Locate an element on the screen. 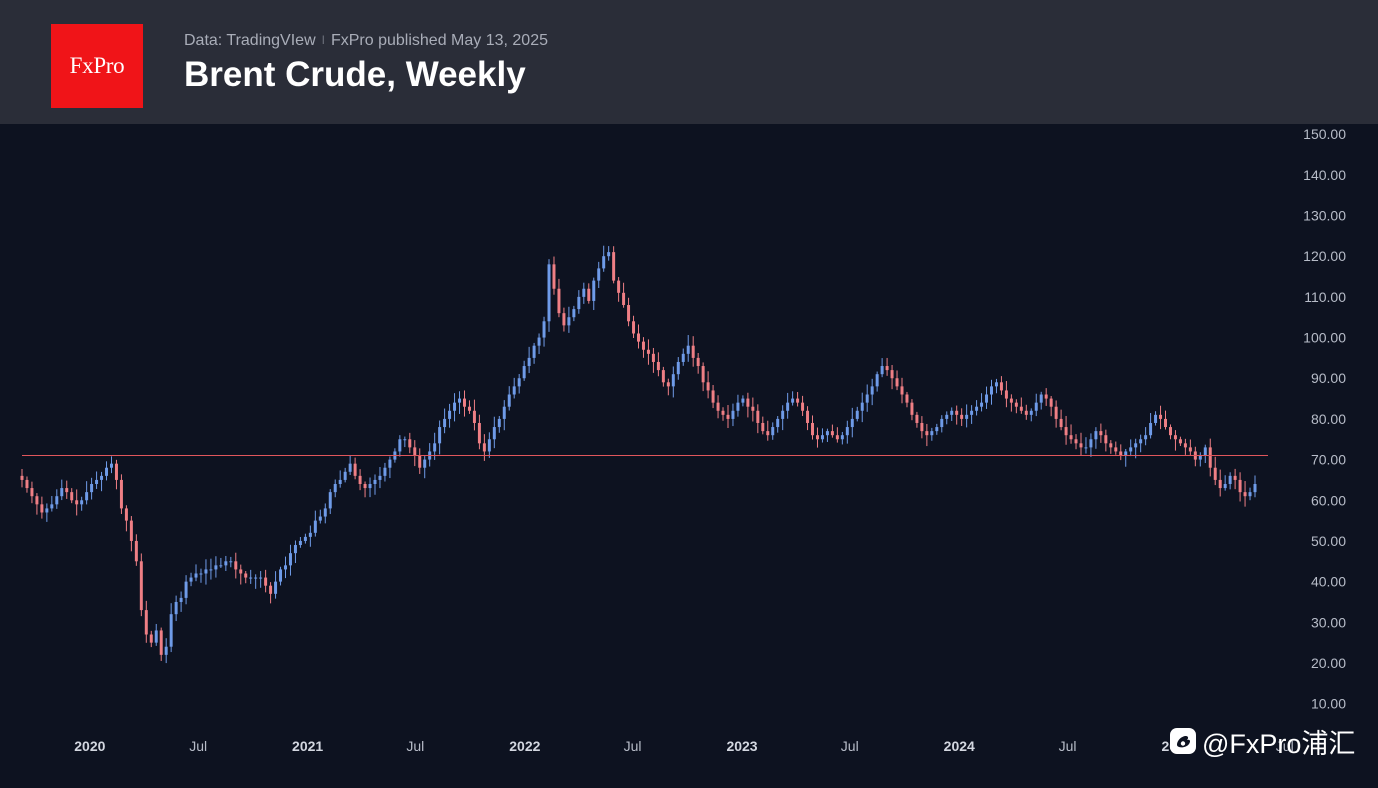  data-source: Data: TradingVIew is located at coordinates (250, 40).